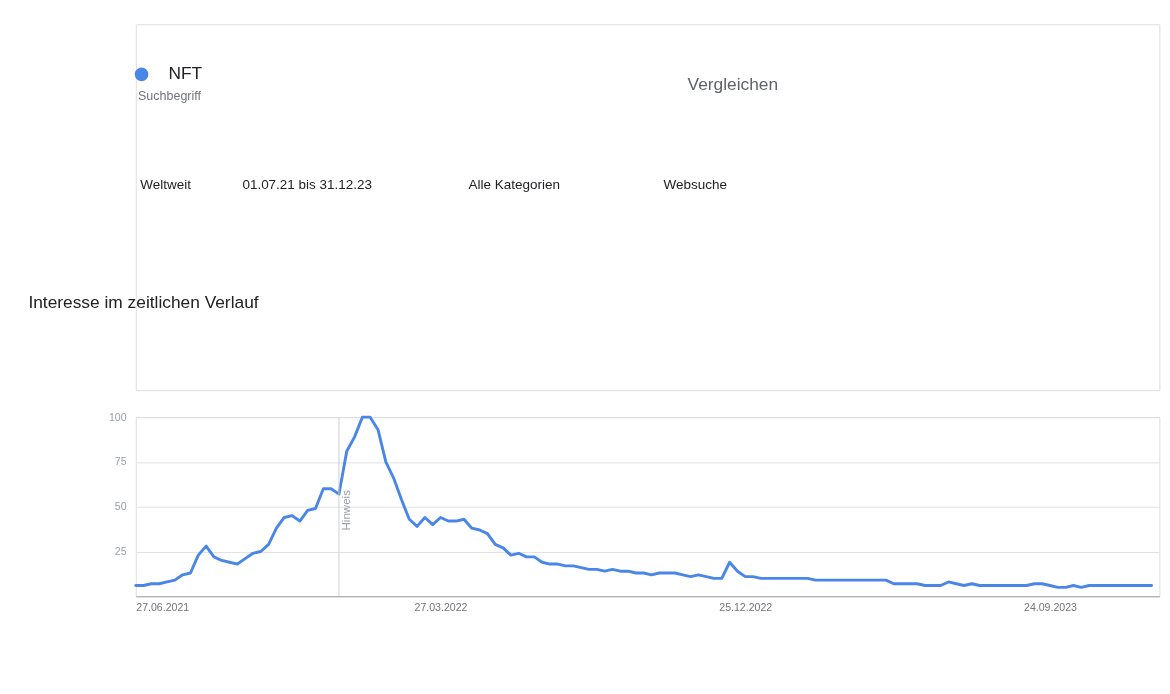 The image size is (1170, 694). What do you see at coordinates (120, 550) in the screenshot?
I see `y-tick-label: 25` at bounding box center [120, 550].